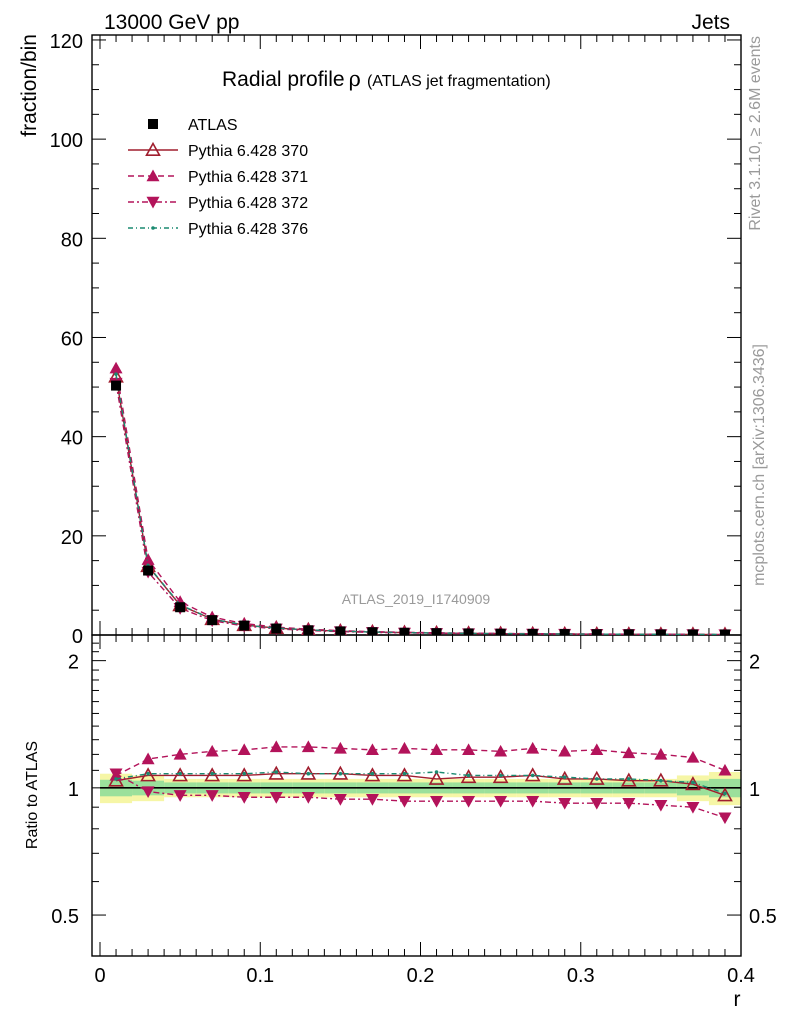 The height and width of the screenshot is (1024, 786). I want to click on y-tick-label: 80, so click(72, 240).